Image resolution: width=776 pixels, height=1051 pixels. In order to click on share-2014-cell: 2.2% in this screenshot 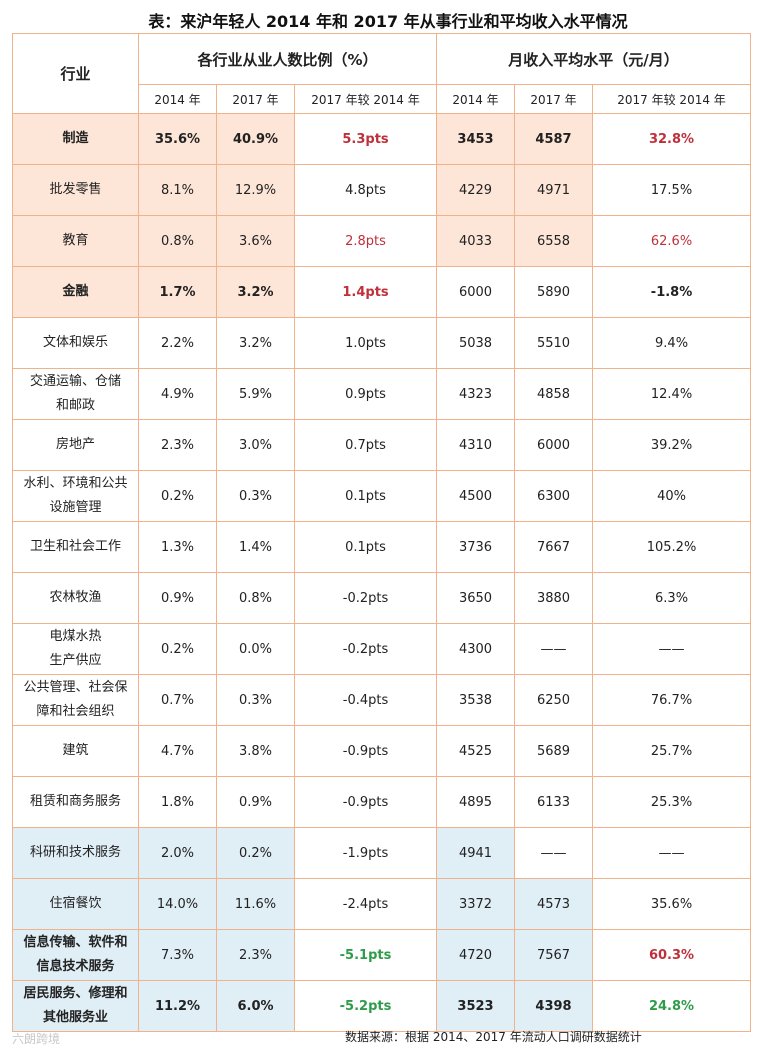, I will do `click(177, 343)`.